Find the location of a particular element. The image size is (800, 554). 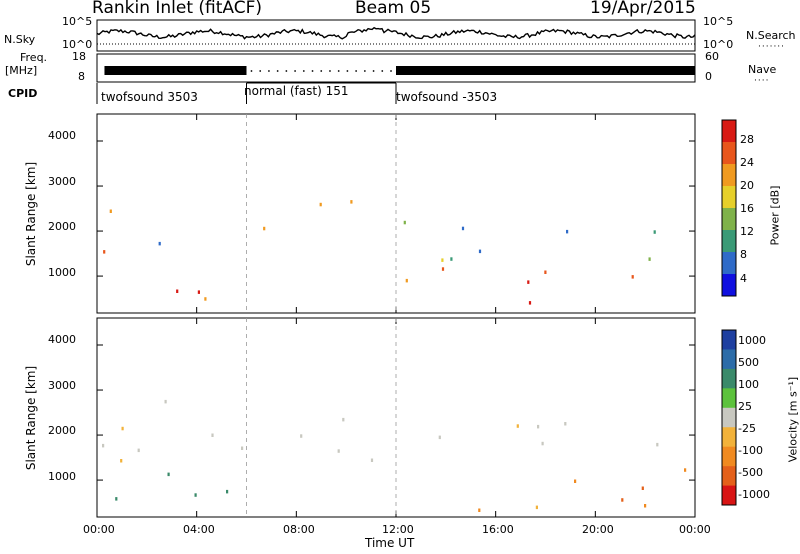

velocity-cbar-tick-m100: -100 is located at coordinates (750, 450).